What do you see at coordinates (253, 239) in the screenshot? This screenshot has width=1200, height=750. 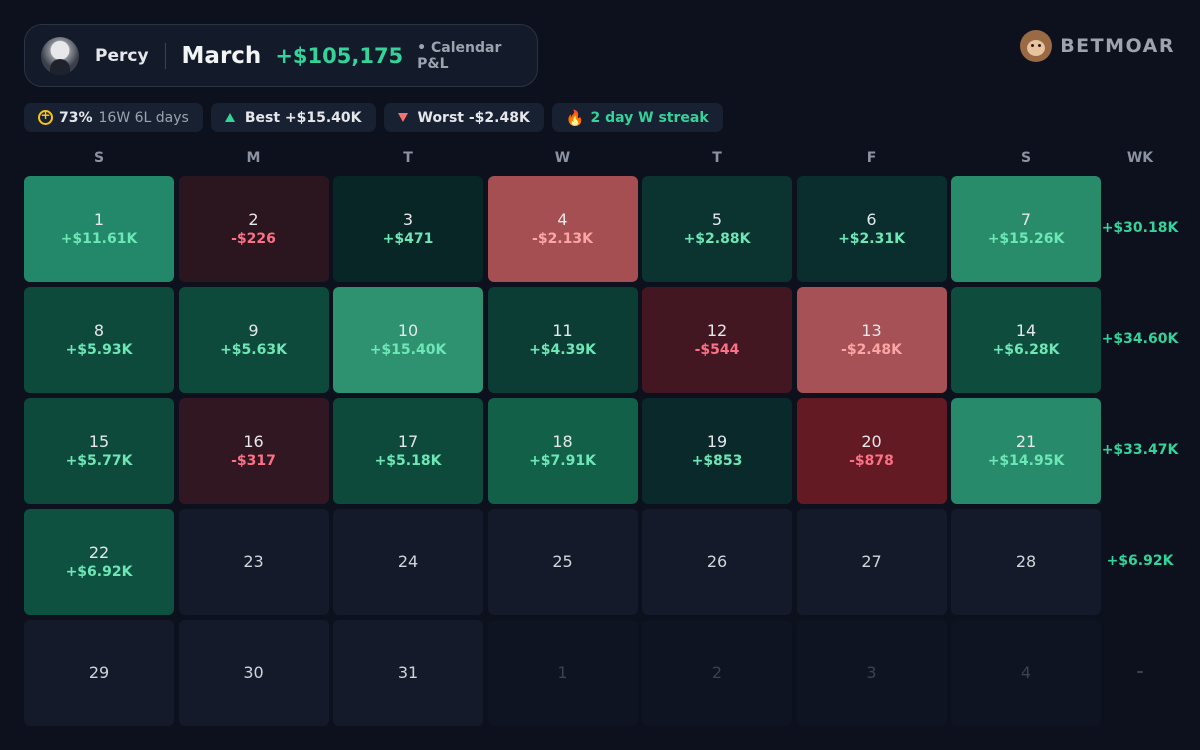 I see `day-pnl: -$226` at bounding box center [253, 239].